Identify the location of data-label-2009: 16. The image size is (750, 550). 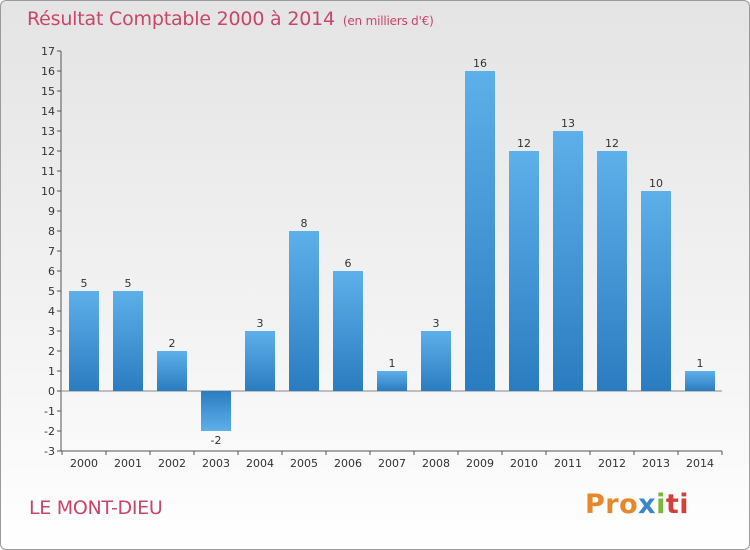
(480, 63).